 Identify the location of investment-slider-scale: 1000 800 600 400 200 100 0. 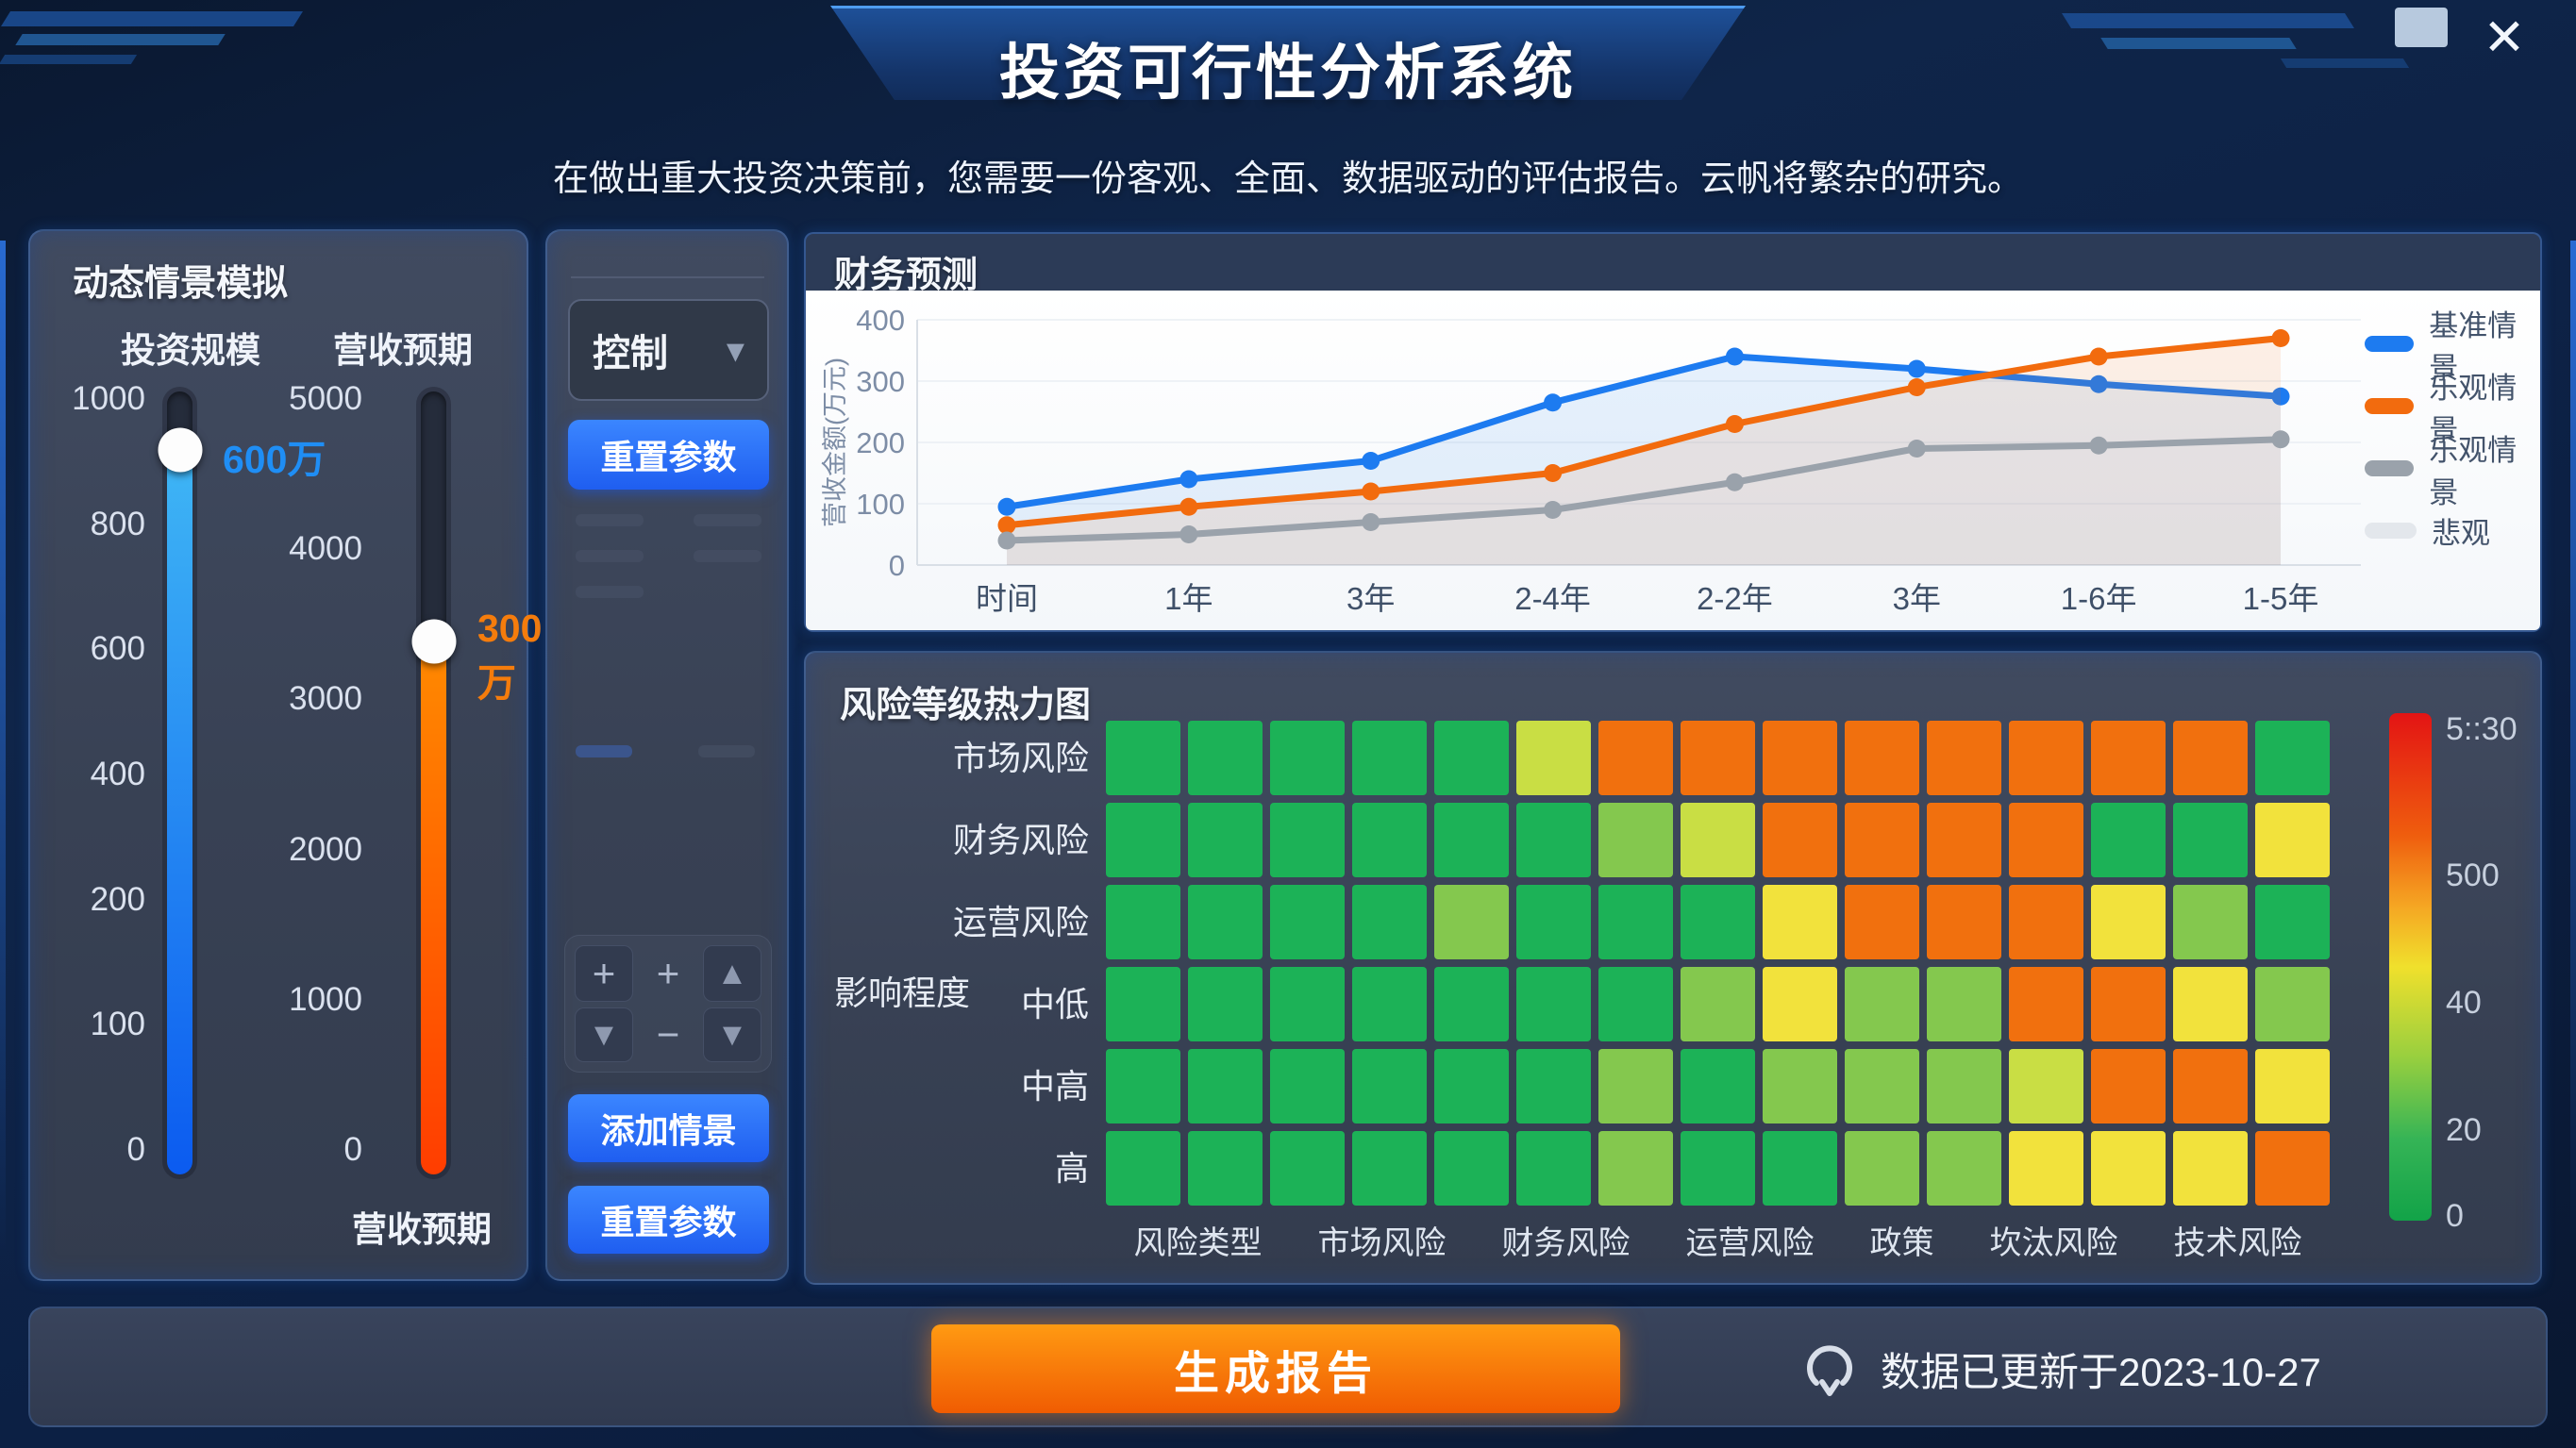
(93, 774).